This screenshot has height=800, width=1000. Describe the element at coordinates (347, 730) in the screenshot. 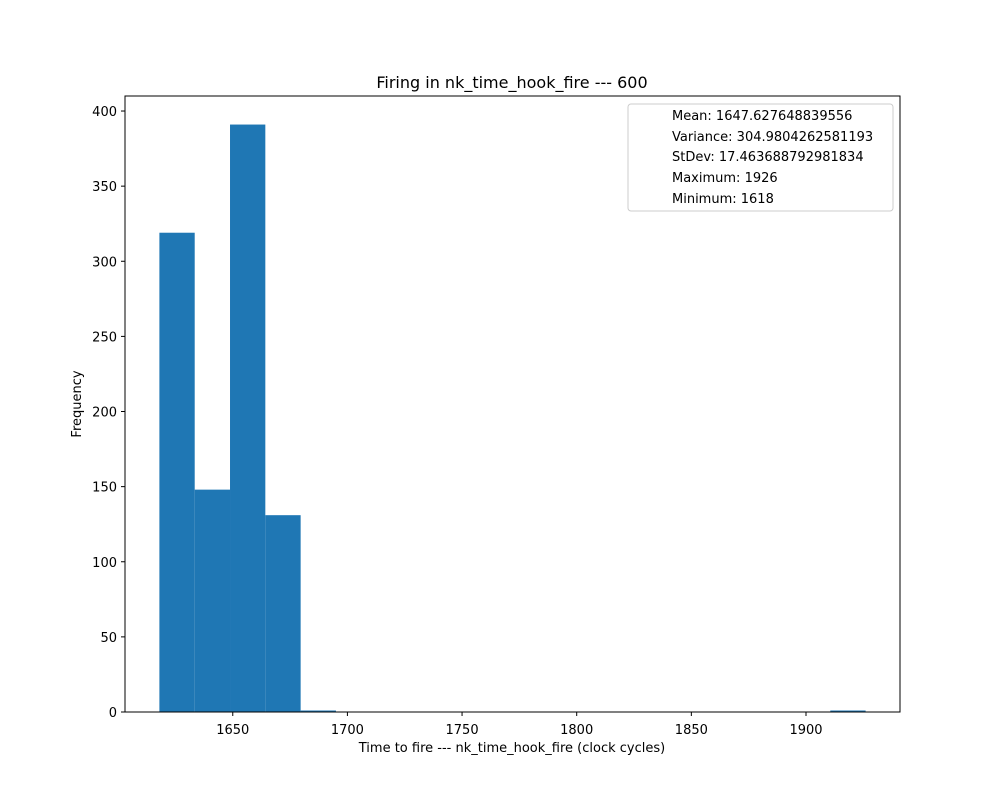

I see `x-tick-label: 1700` at that location.